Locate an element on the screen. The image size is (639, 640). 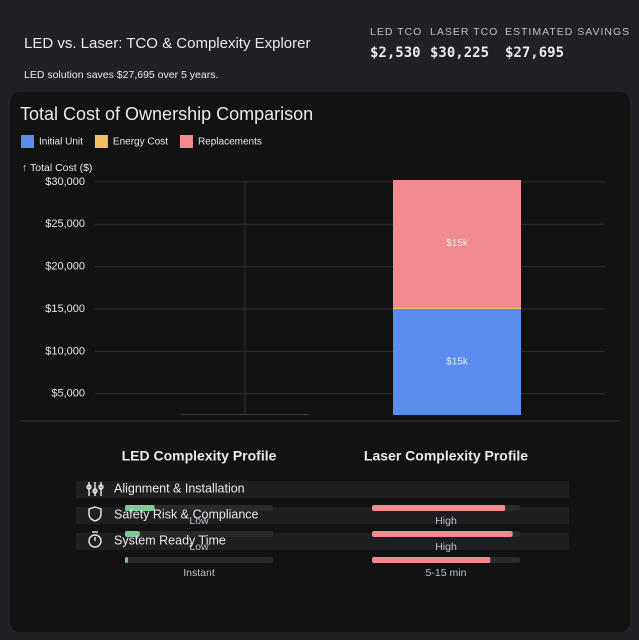
kpi-label: ESTIMATED SAVINGS is located at coordinates (567, 32).